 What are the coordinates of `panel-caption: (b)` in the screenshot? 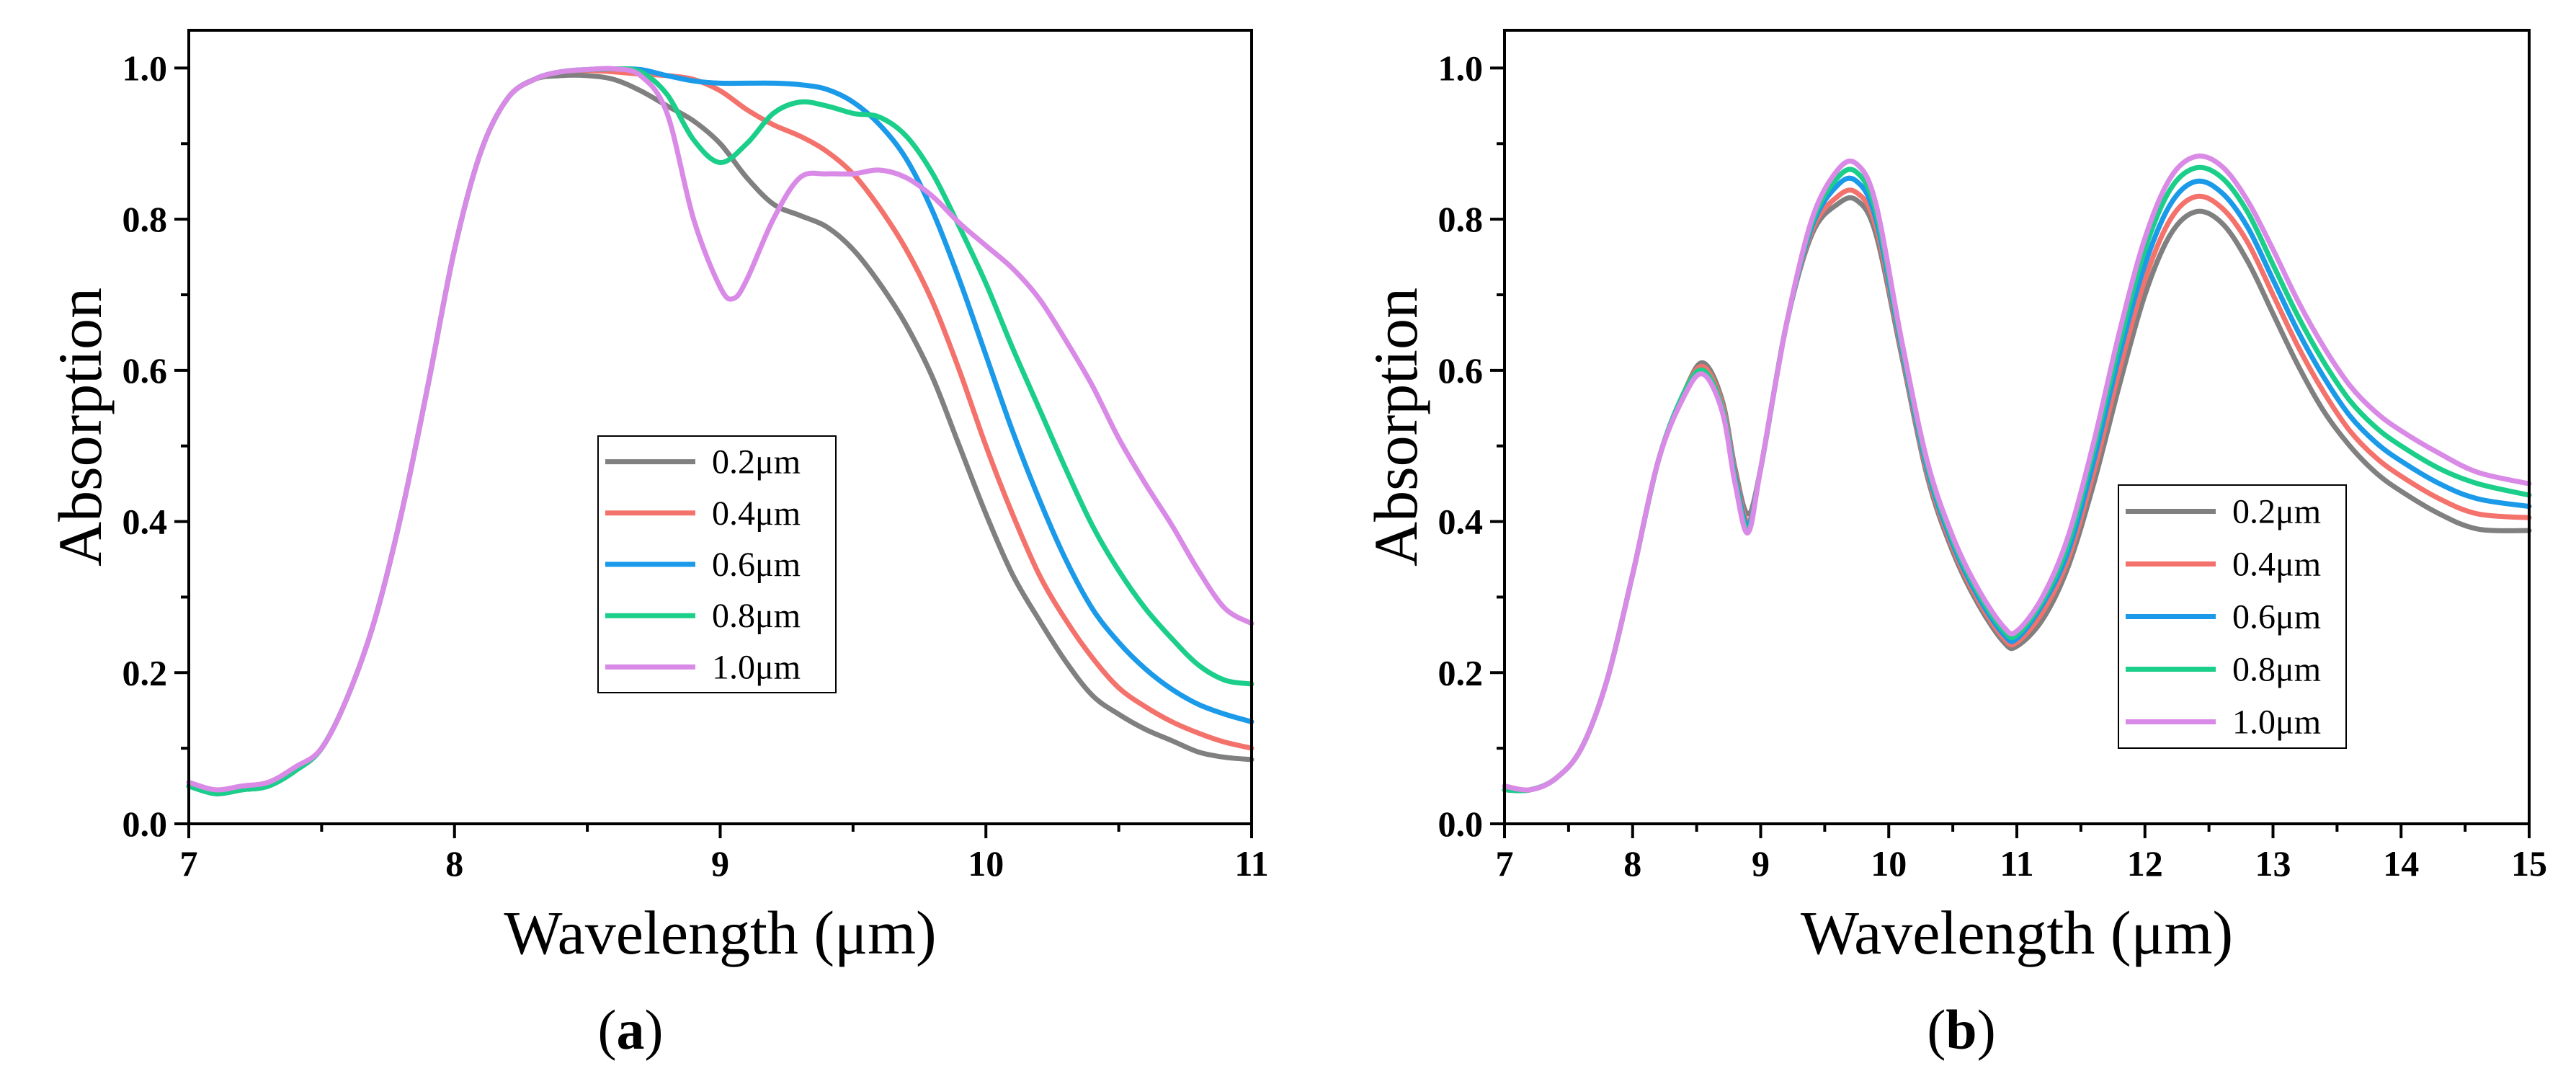 It's located at (1961, 1029).